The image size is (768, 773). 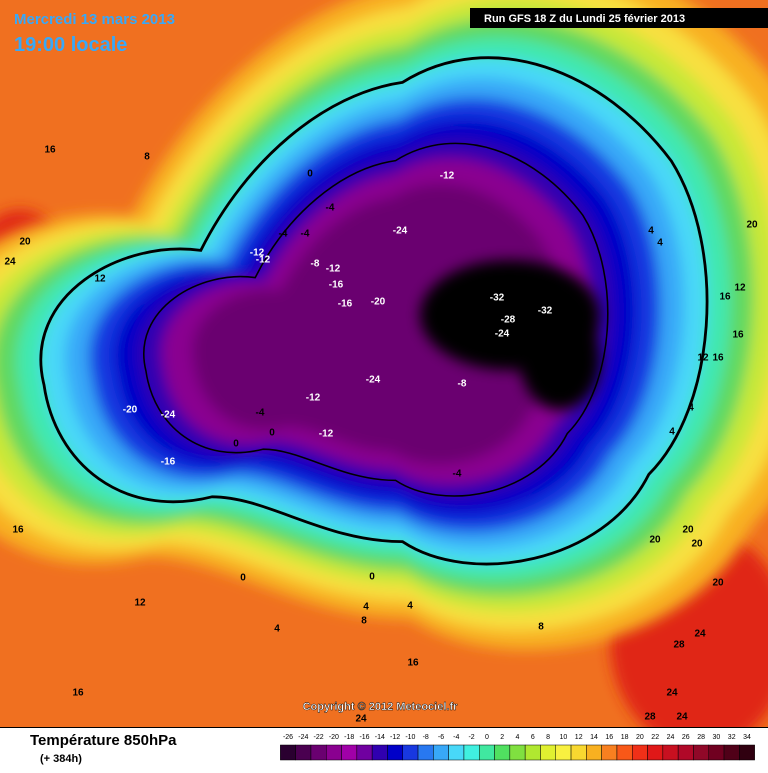 What do you see at coordinates (717, 737) in the screenshot?
I see `scale-label: 30` at bounding box center [717, 737].